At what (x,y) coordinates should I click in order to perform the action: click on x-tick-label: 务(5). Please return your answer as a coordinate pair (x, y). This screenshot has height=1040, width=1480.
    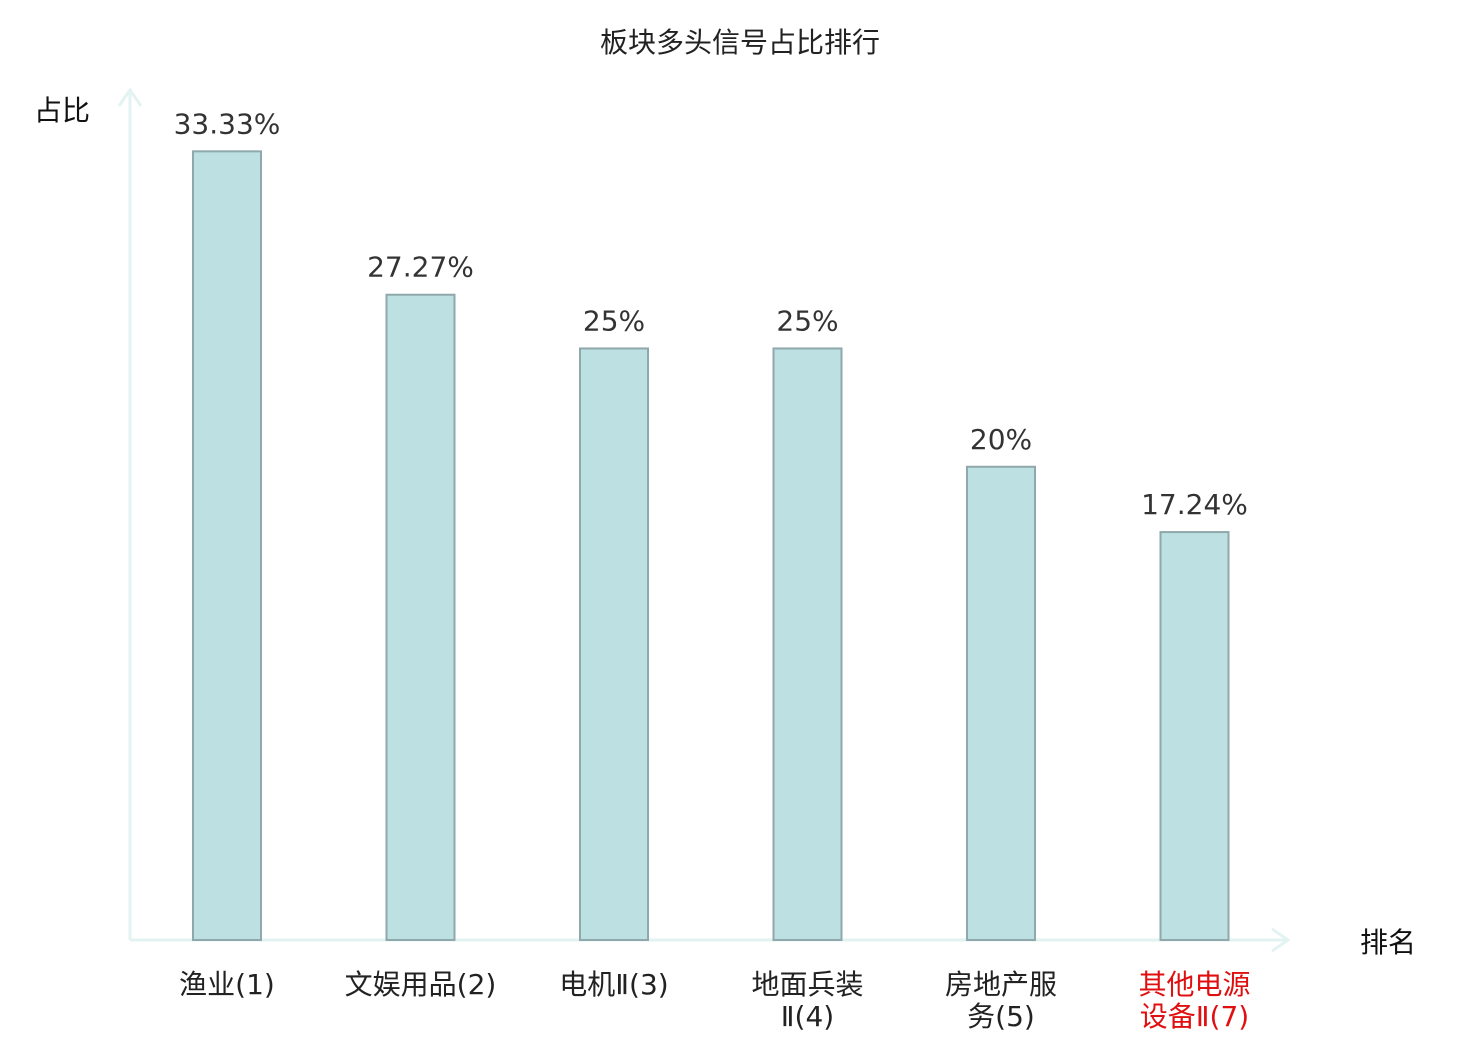
    Looking at the image, I should click on (1001, 1016).